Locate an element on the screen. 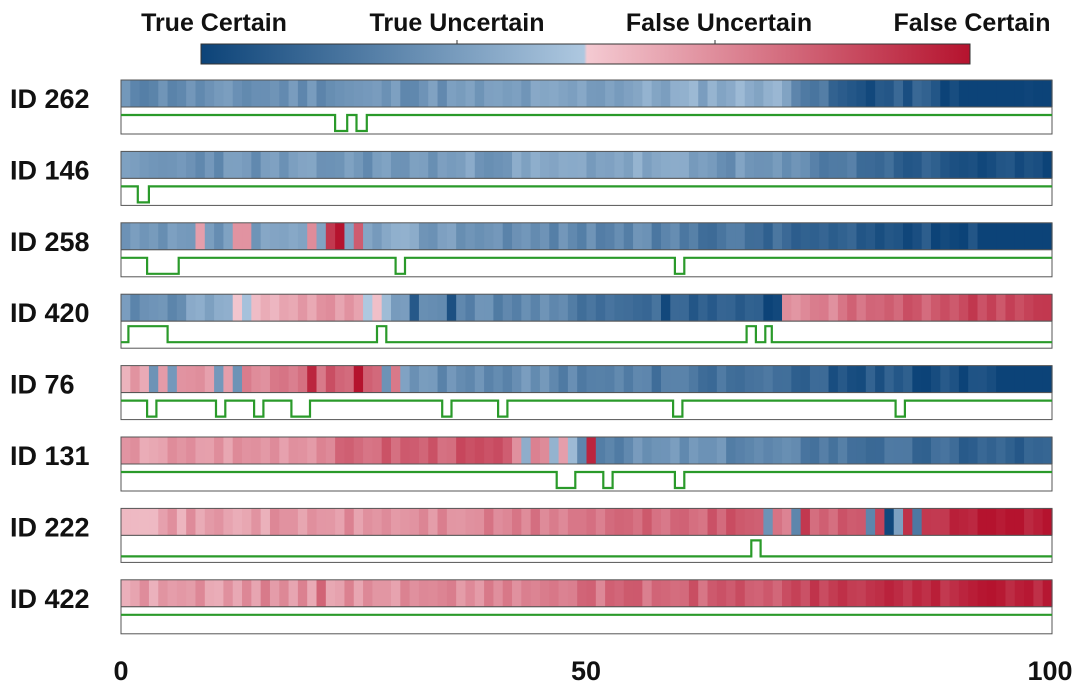 The height and width of the screenshot is (696, 1080). row-label: ID 131 is located at coordinates (50, 456).